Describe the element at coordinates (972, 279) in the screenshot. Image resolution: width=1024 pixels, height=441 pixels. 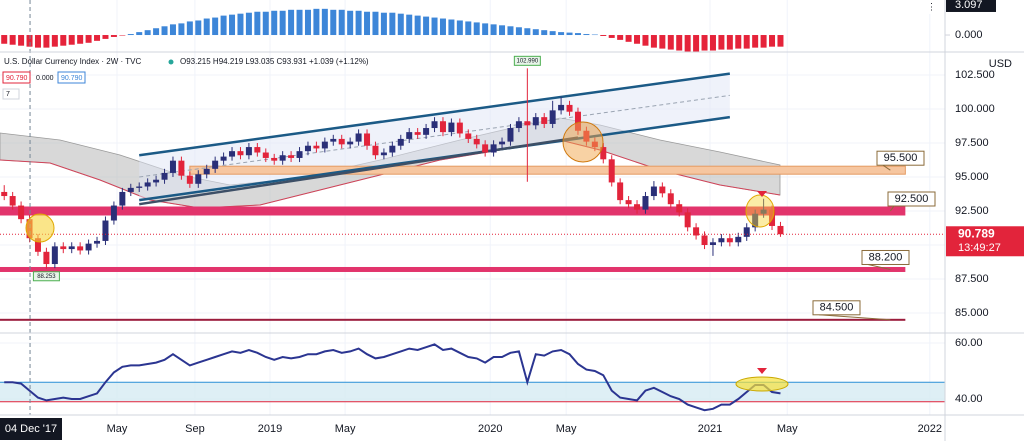
I see `y-tick-label: 87.500` at that location.